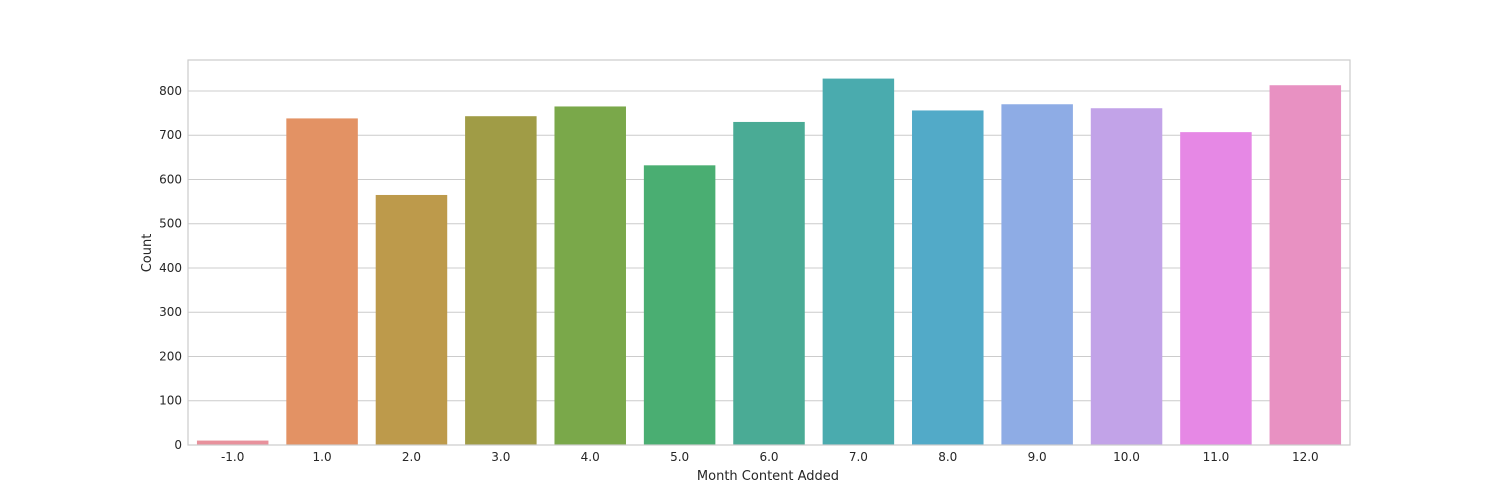 This screenshot has width=1500, height=504. Describe the element at coordinates (947, 457) in the screenshot. I see `x-tick-label: 8.0` at that location.